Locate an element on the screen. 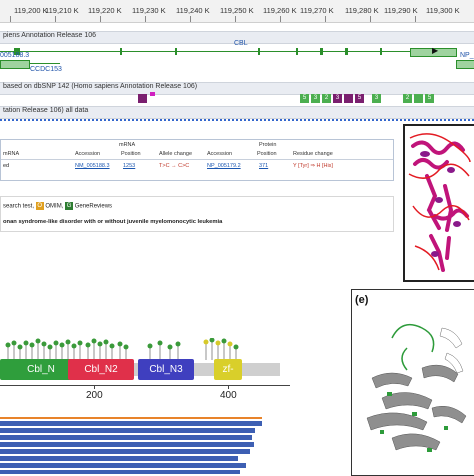 The image size is (474, 476). annotation-track-title: piens Annotation Release 106 is located at coordinates (50, 35).